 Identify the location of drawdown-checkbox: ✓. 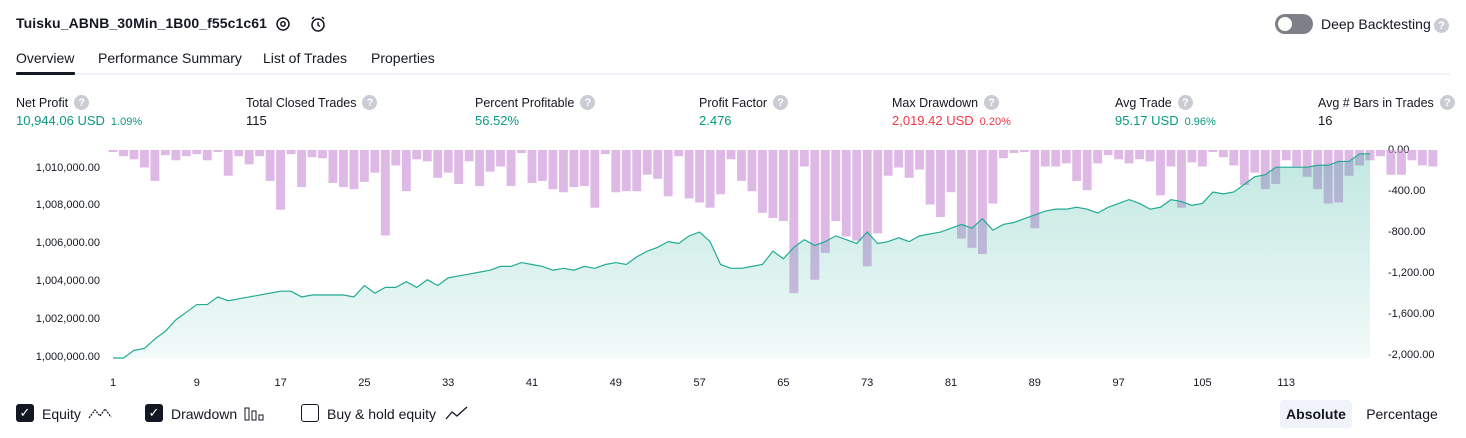
(154, 413).